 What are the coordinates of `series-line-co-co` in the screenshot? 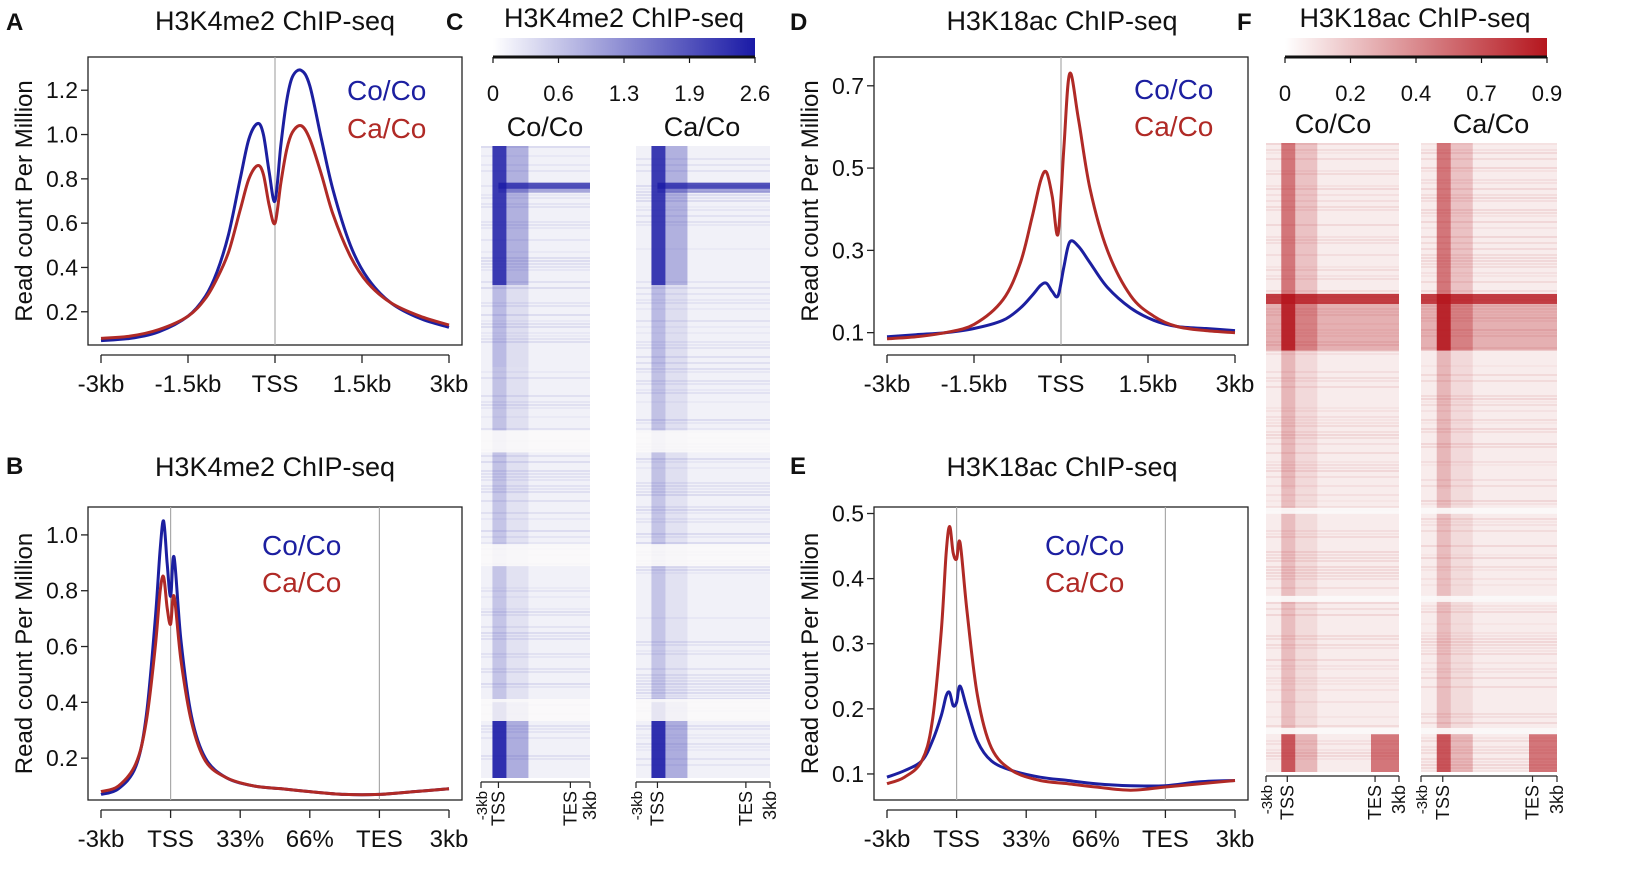 It's located at (1061, 736).